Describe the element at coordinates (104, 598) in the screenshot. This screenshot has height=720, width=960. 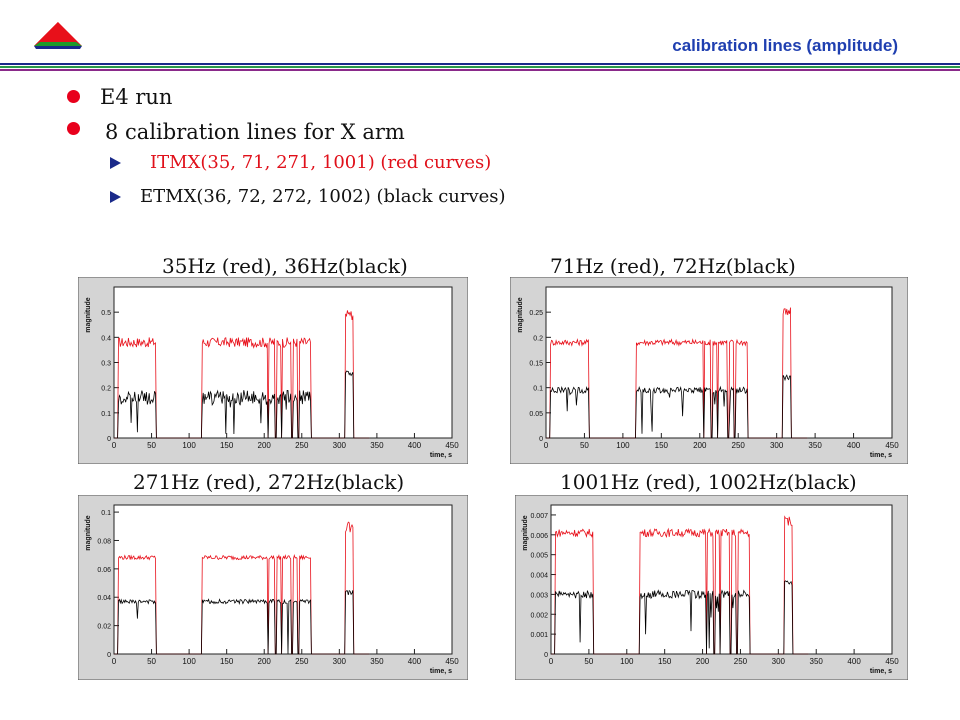
I see `y-tick-label: 0.04` at that location.